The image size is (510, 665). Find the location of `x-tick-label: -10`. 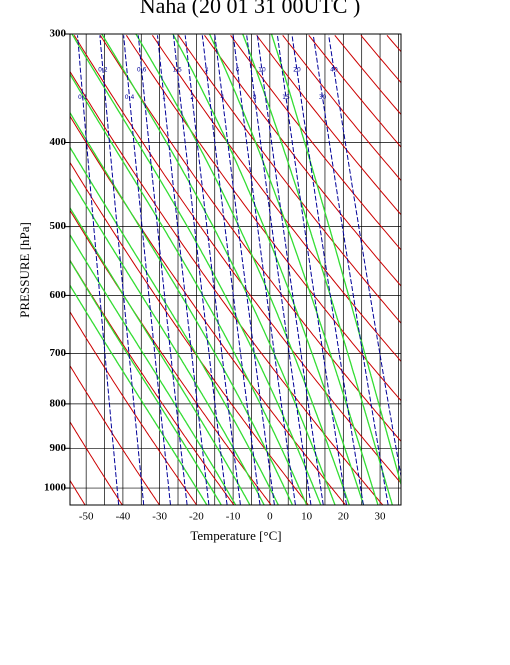

x-tick-label: -10 is located at coordinates (233, 517).